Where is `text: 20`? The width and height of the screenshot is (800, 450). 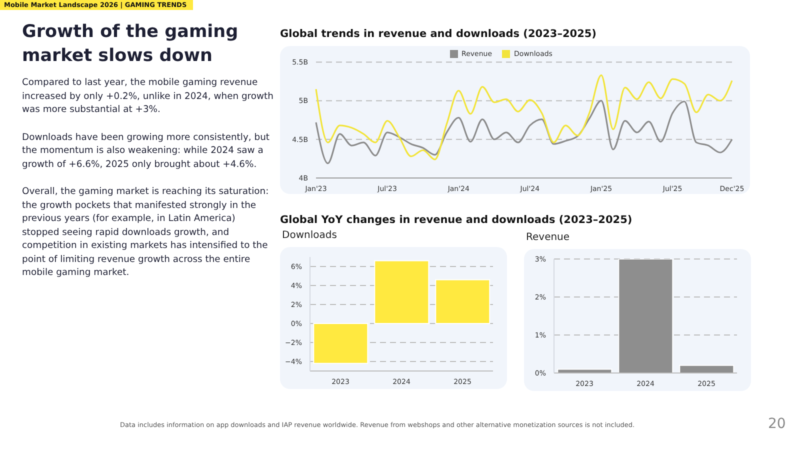 text: 20 is located at coordinates (777, 424).